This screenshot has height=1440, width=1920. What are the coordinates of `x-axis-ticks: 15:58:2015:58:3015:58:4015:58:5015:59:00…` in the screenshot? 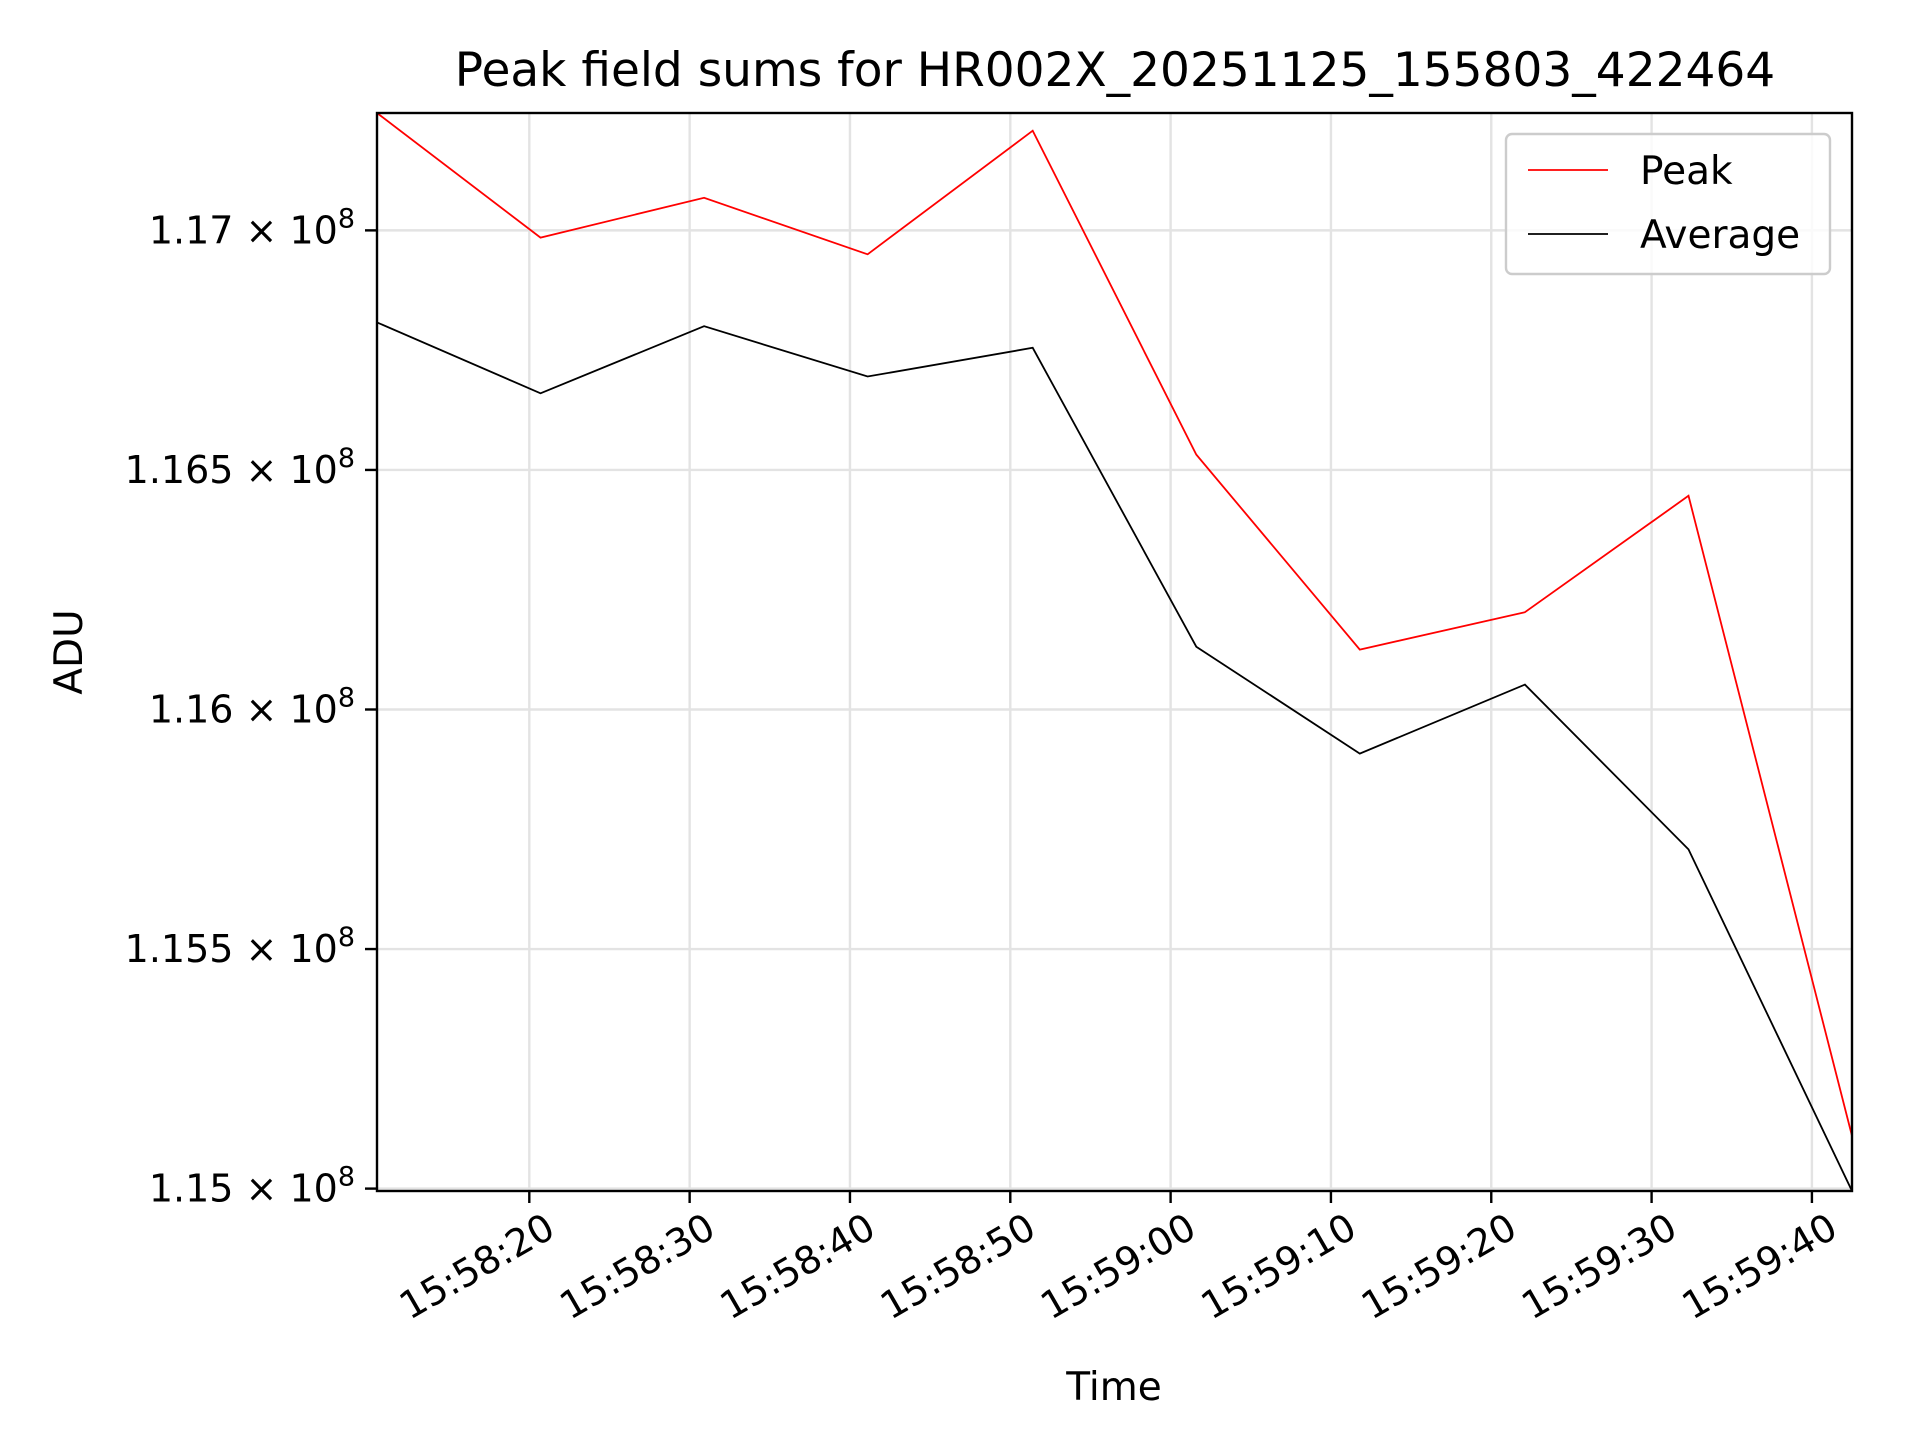 It's located at (1118, 1259).